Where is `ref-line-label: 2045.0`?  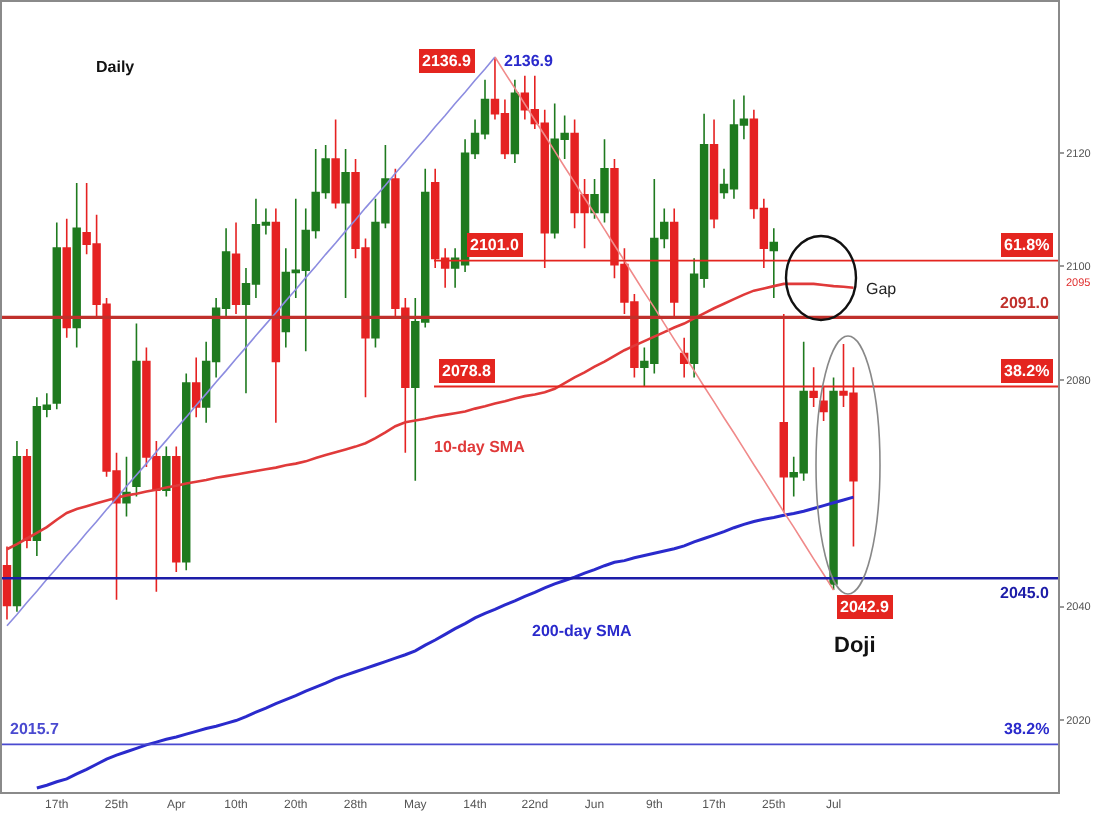
ref-line-label: 2045.0 is located at coordinates (1025, 593).